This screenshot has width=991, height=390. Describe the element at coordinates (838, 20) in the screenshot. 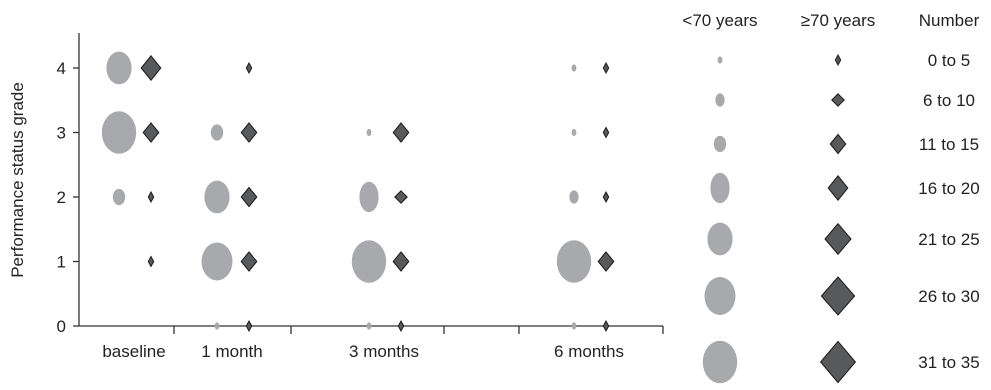

I see `legend-header-70-plus: ≥70 years` at that location.